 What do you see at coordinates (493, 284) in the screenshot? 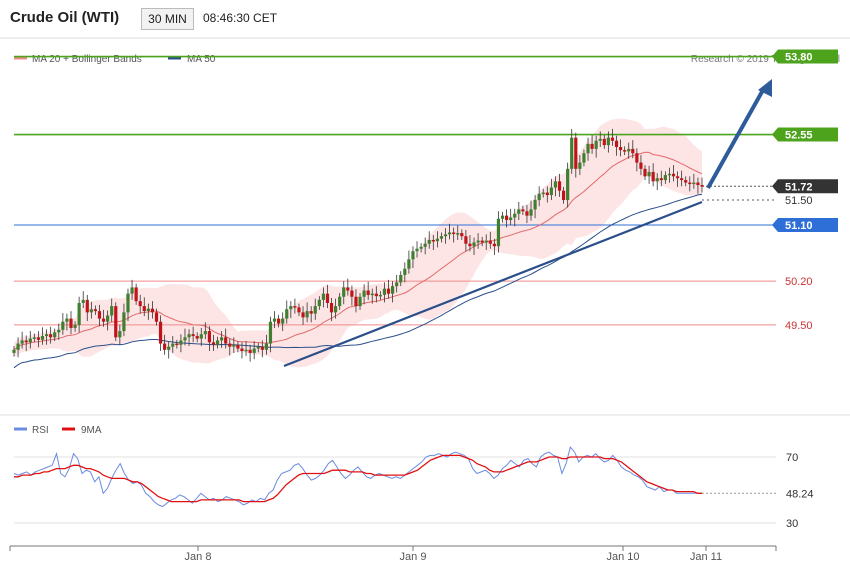
I see `trend-line` at bounding box center [493, 284].